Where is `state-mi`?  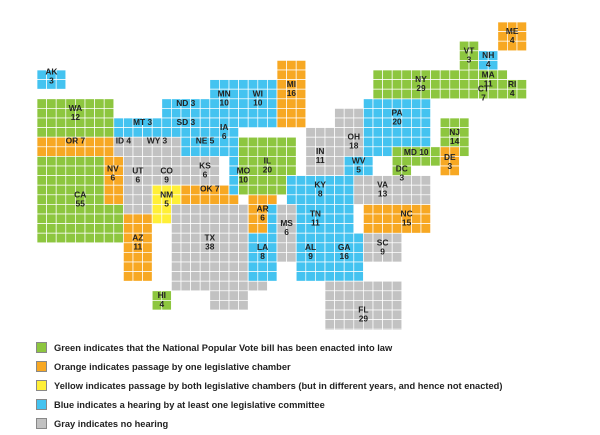 state-mi is located at coordinates (291, 94).